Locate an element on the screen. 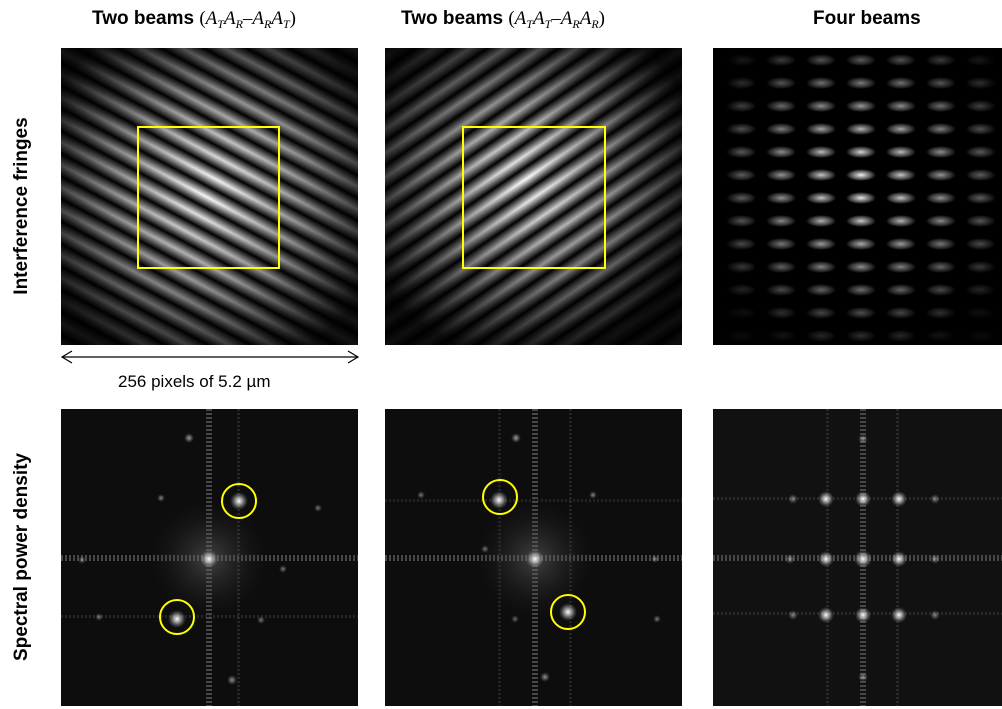  column-title-1-text: Two beams is located at coordinates (146, 18).